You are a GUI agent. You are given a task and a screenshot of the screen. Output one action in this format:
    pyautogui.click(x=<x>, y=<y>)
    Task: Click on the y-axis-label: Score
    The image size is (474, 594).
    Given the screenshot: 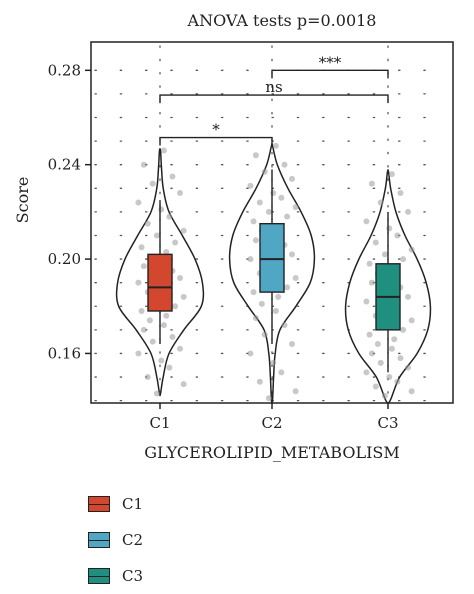 What is the action you would take?
    pyautogui.click(x=22, y=200)
    